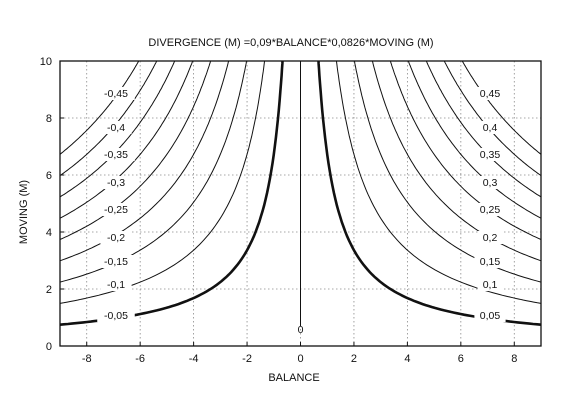 This screenshot has height=407, width=564. What do you see at coordinates (354, 359) in the screenshot?
I see `x-tick-label: 2` at bounding box center [354, 359].